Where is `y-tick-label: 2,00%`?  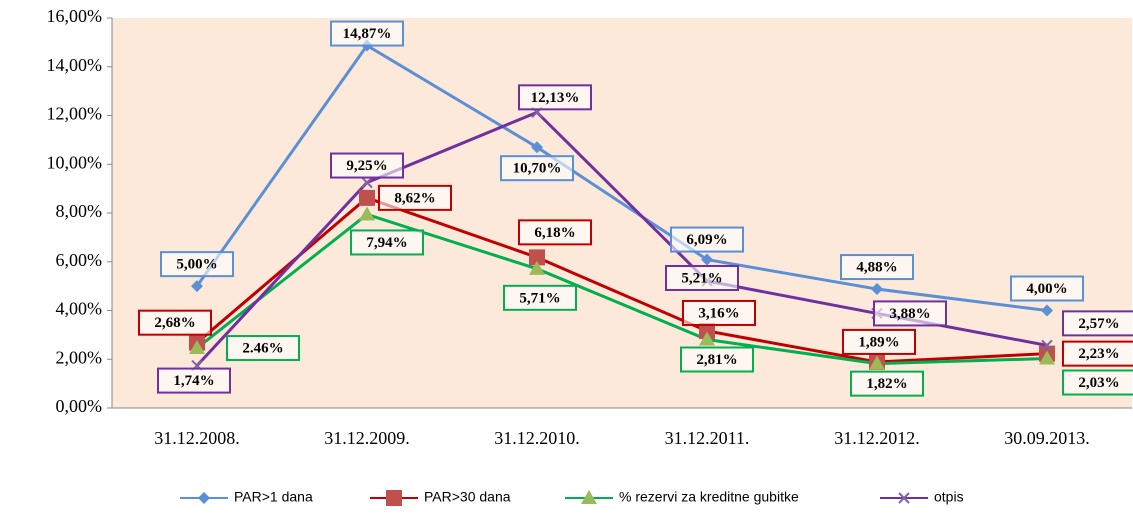
y-tick-label: 2,00% is located at coordinates (79, 357).